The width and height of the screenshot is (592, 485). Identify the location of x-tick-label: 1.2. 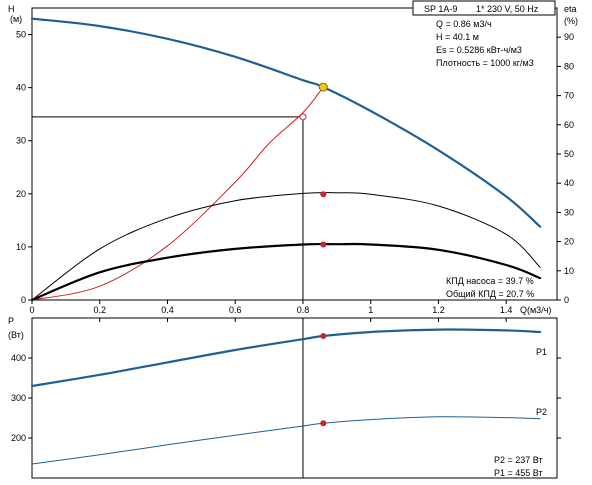
(438, 310).